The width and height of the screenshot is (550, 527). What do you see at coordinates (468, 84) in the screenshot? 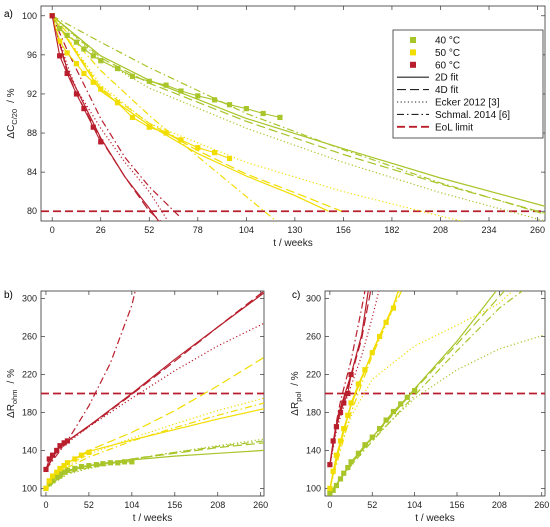
I see `legend-box` at bounding box center [468, 84].